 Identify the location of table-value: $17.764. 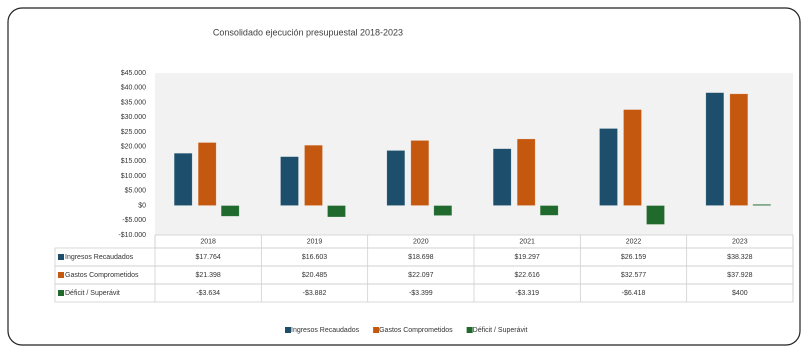
(208, 257).